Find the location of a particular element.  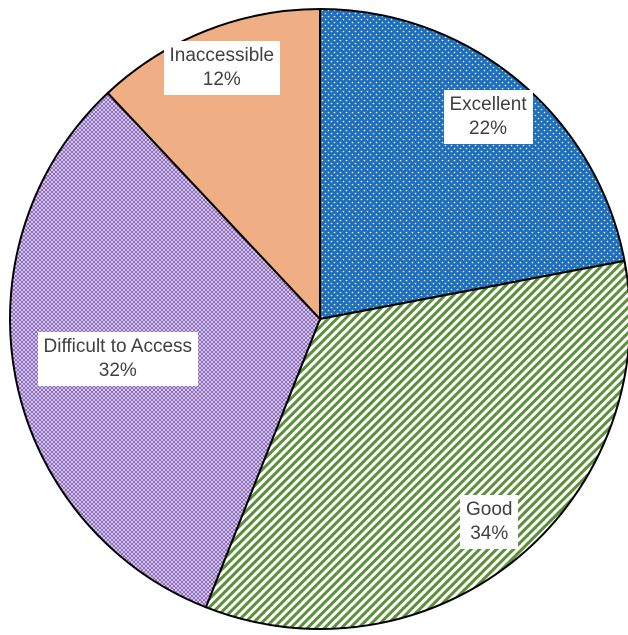

data-label-category: Inaccessible is located at coordinates (222, 55).